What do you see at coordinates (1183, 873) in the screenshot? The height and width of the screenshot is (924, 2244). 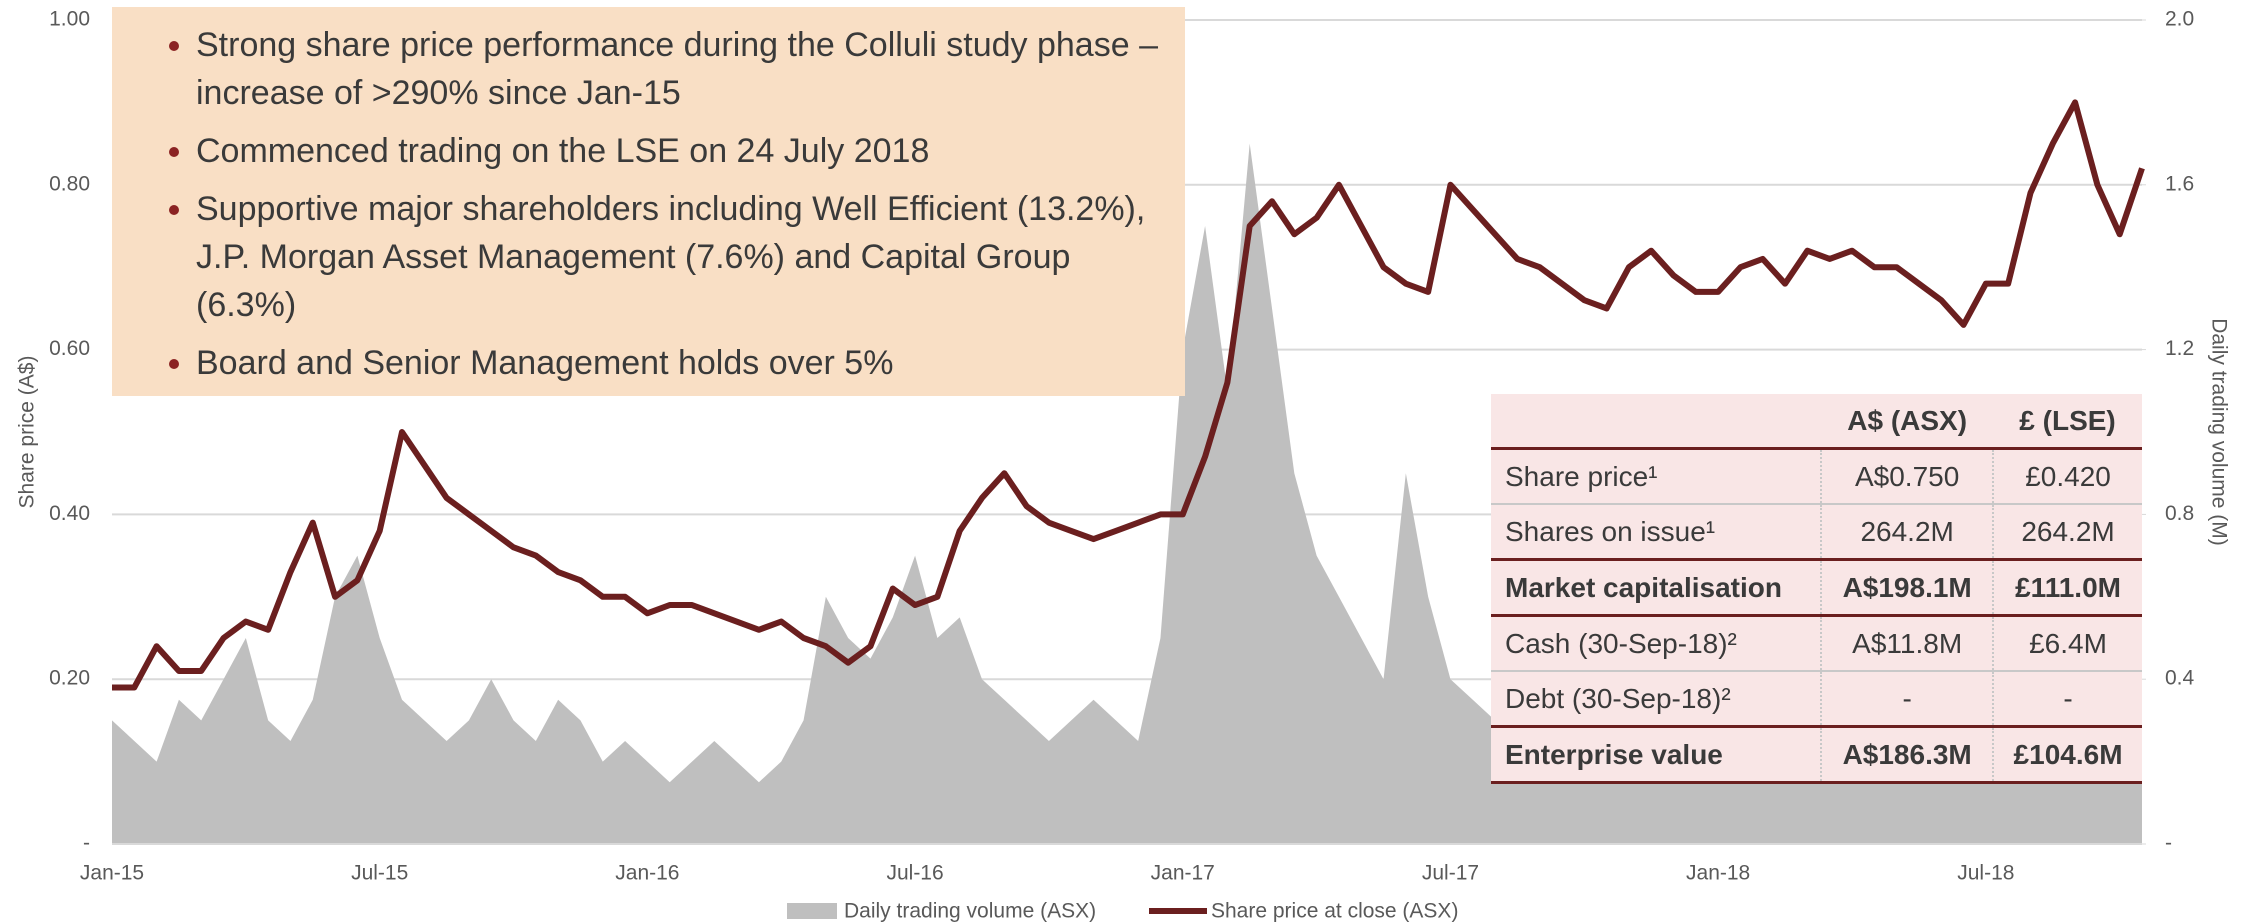 I see `x-tick-label: Jan-17` at bounding box center [1183, 873].